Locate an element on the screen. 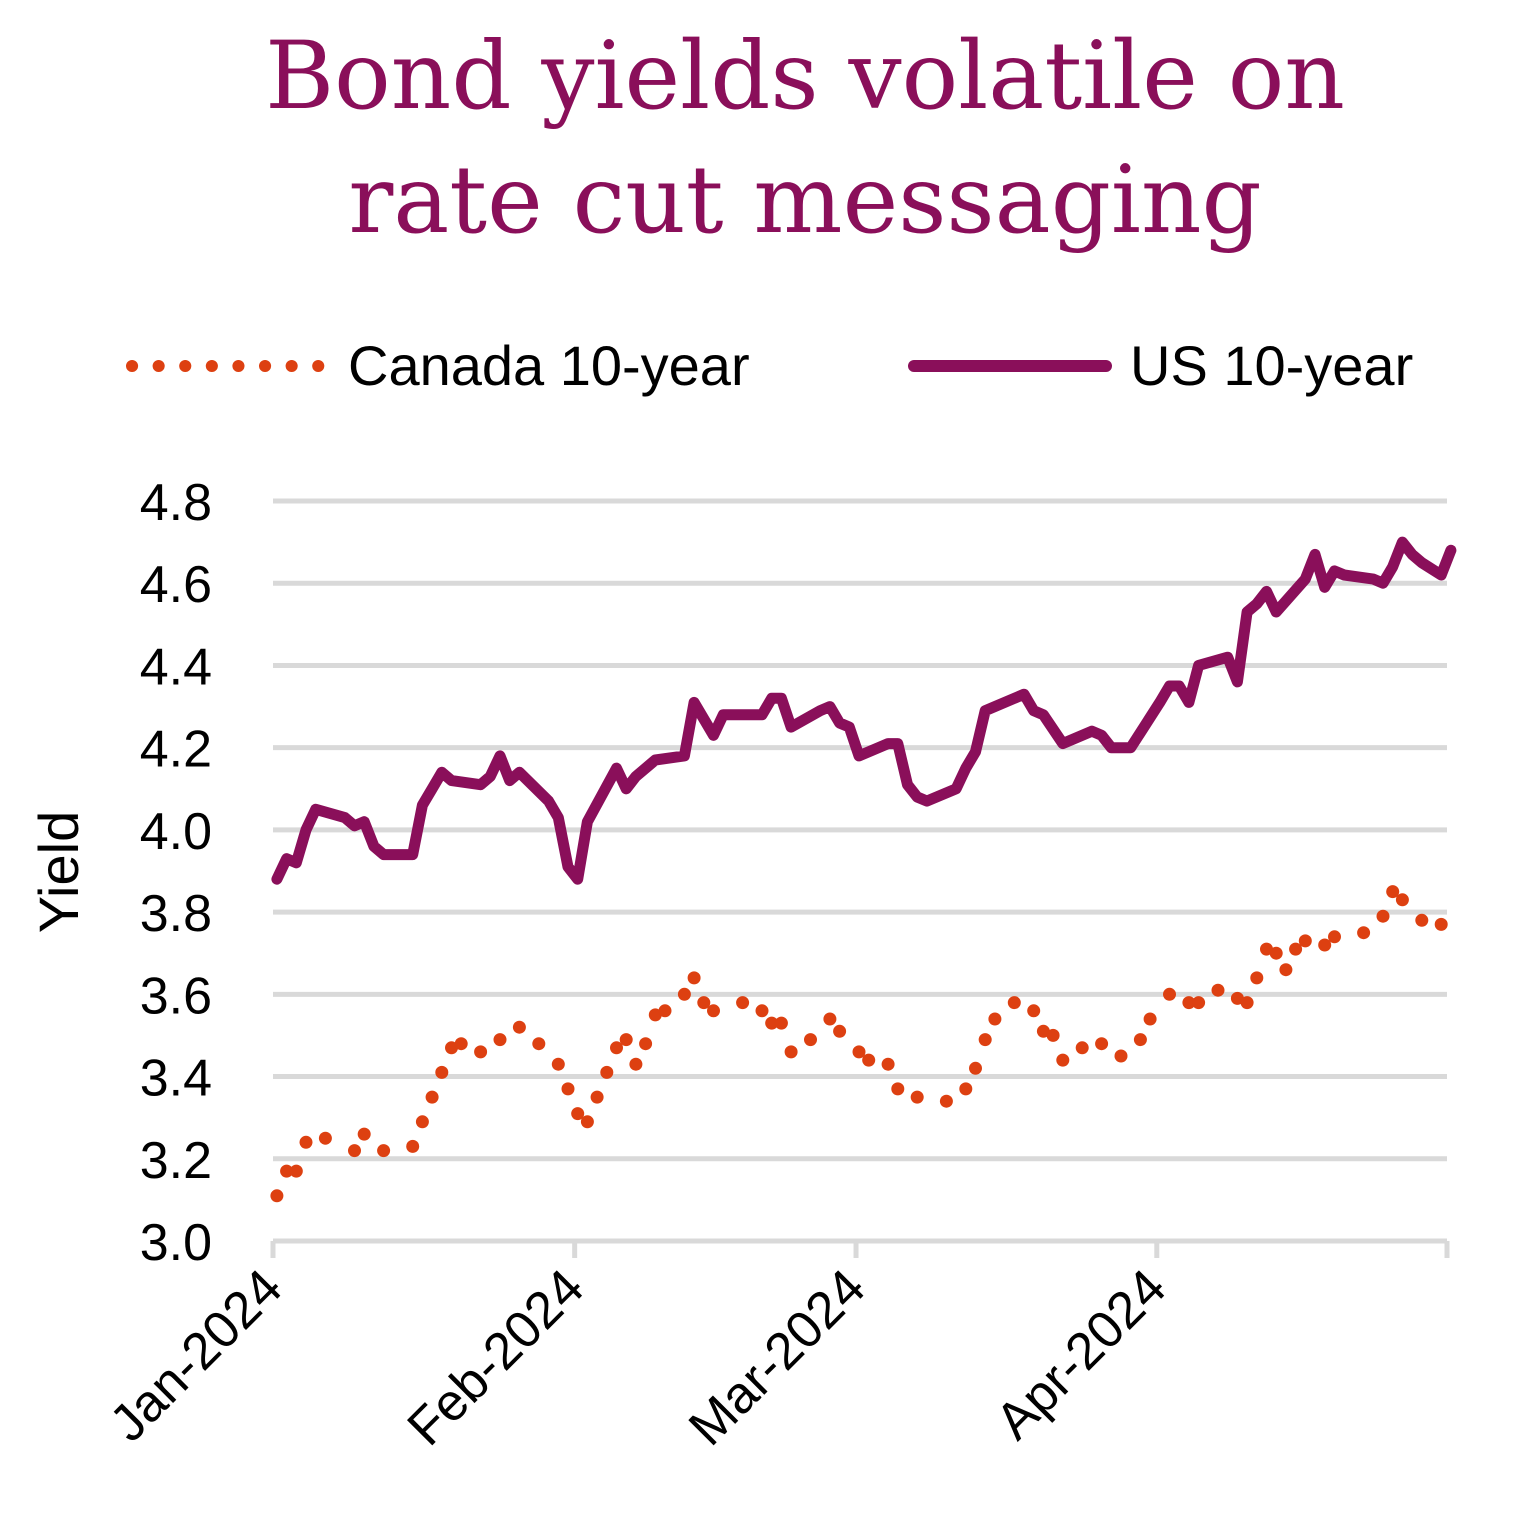 The height and width of the screenshot is (1532, 1536). y-tick-label: 3.6 is located at coordinates (176, 996).